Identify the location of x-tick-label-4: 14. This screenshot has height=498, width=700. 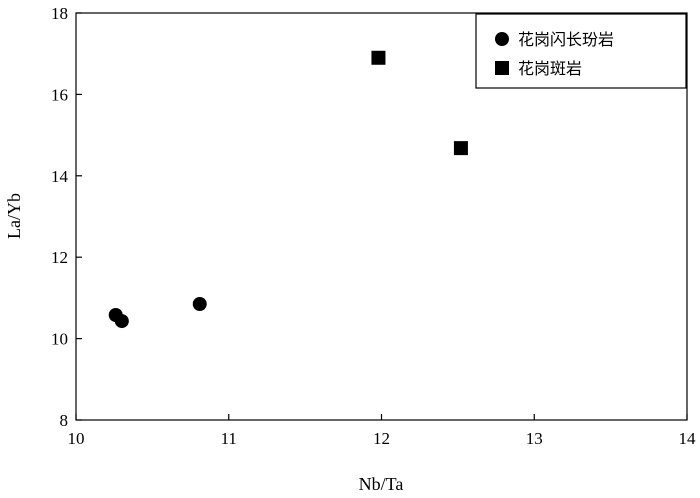
(688, 438).